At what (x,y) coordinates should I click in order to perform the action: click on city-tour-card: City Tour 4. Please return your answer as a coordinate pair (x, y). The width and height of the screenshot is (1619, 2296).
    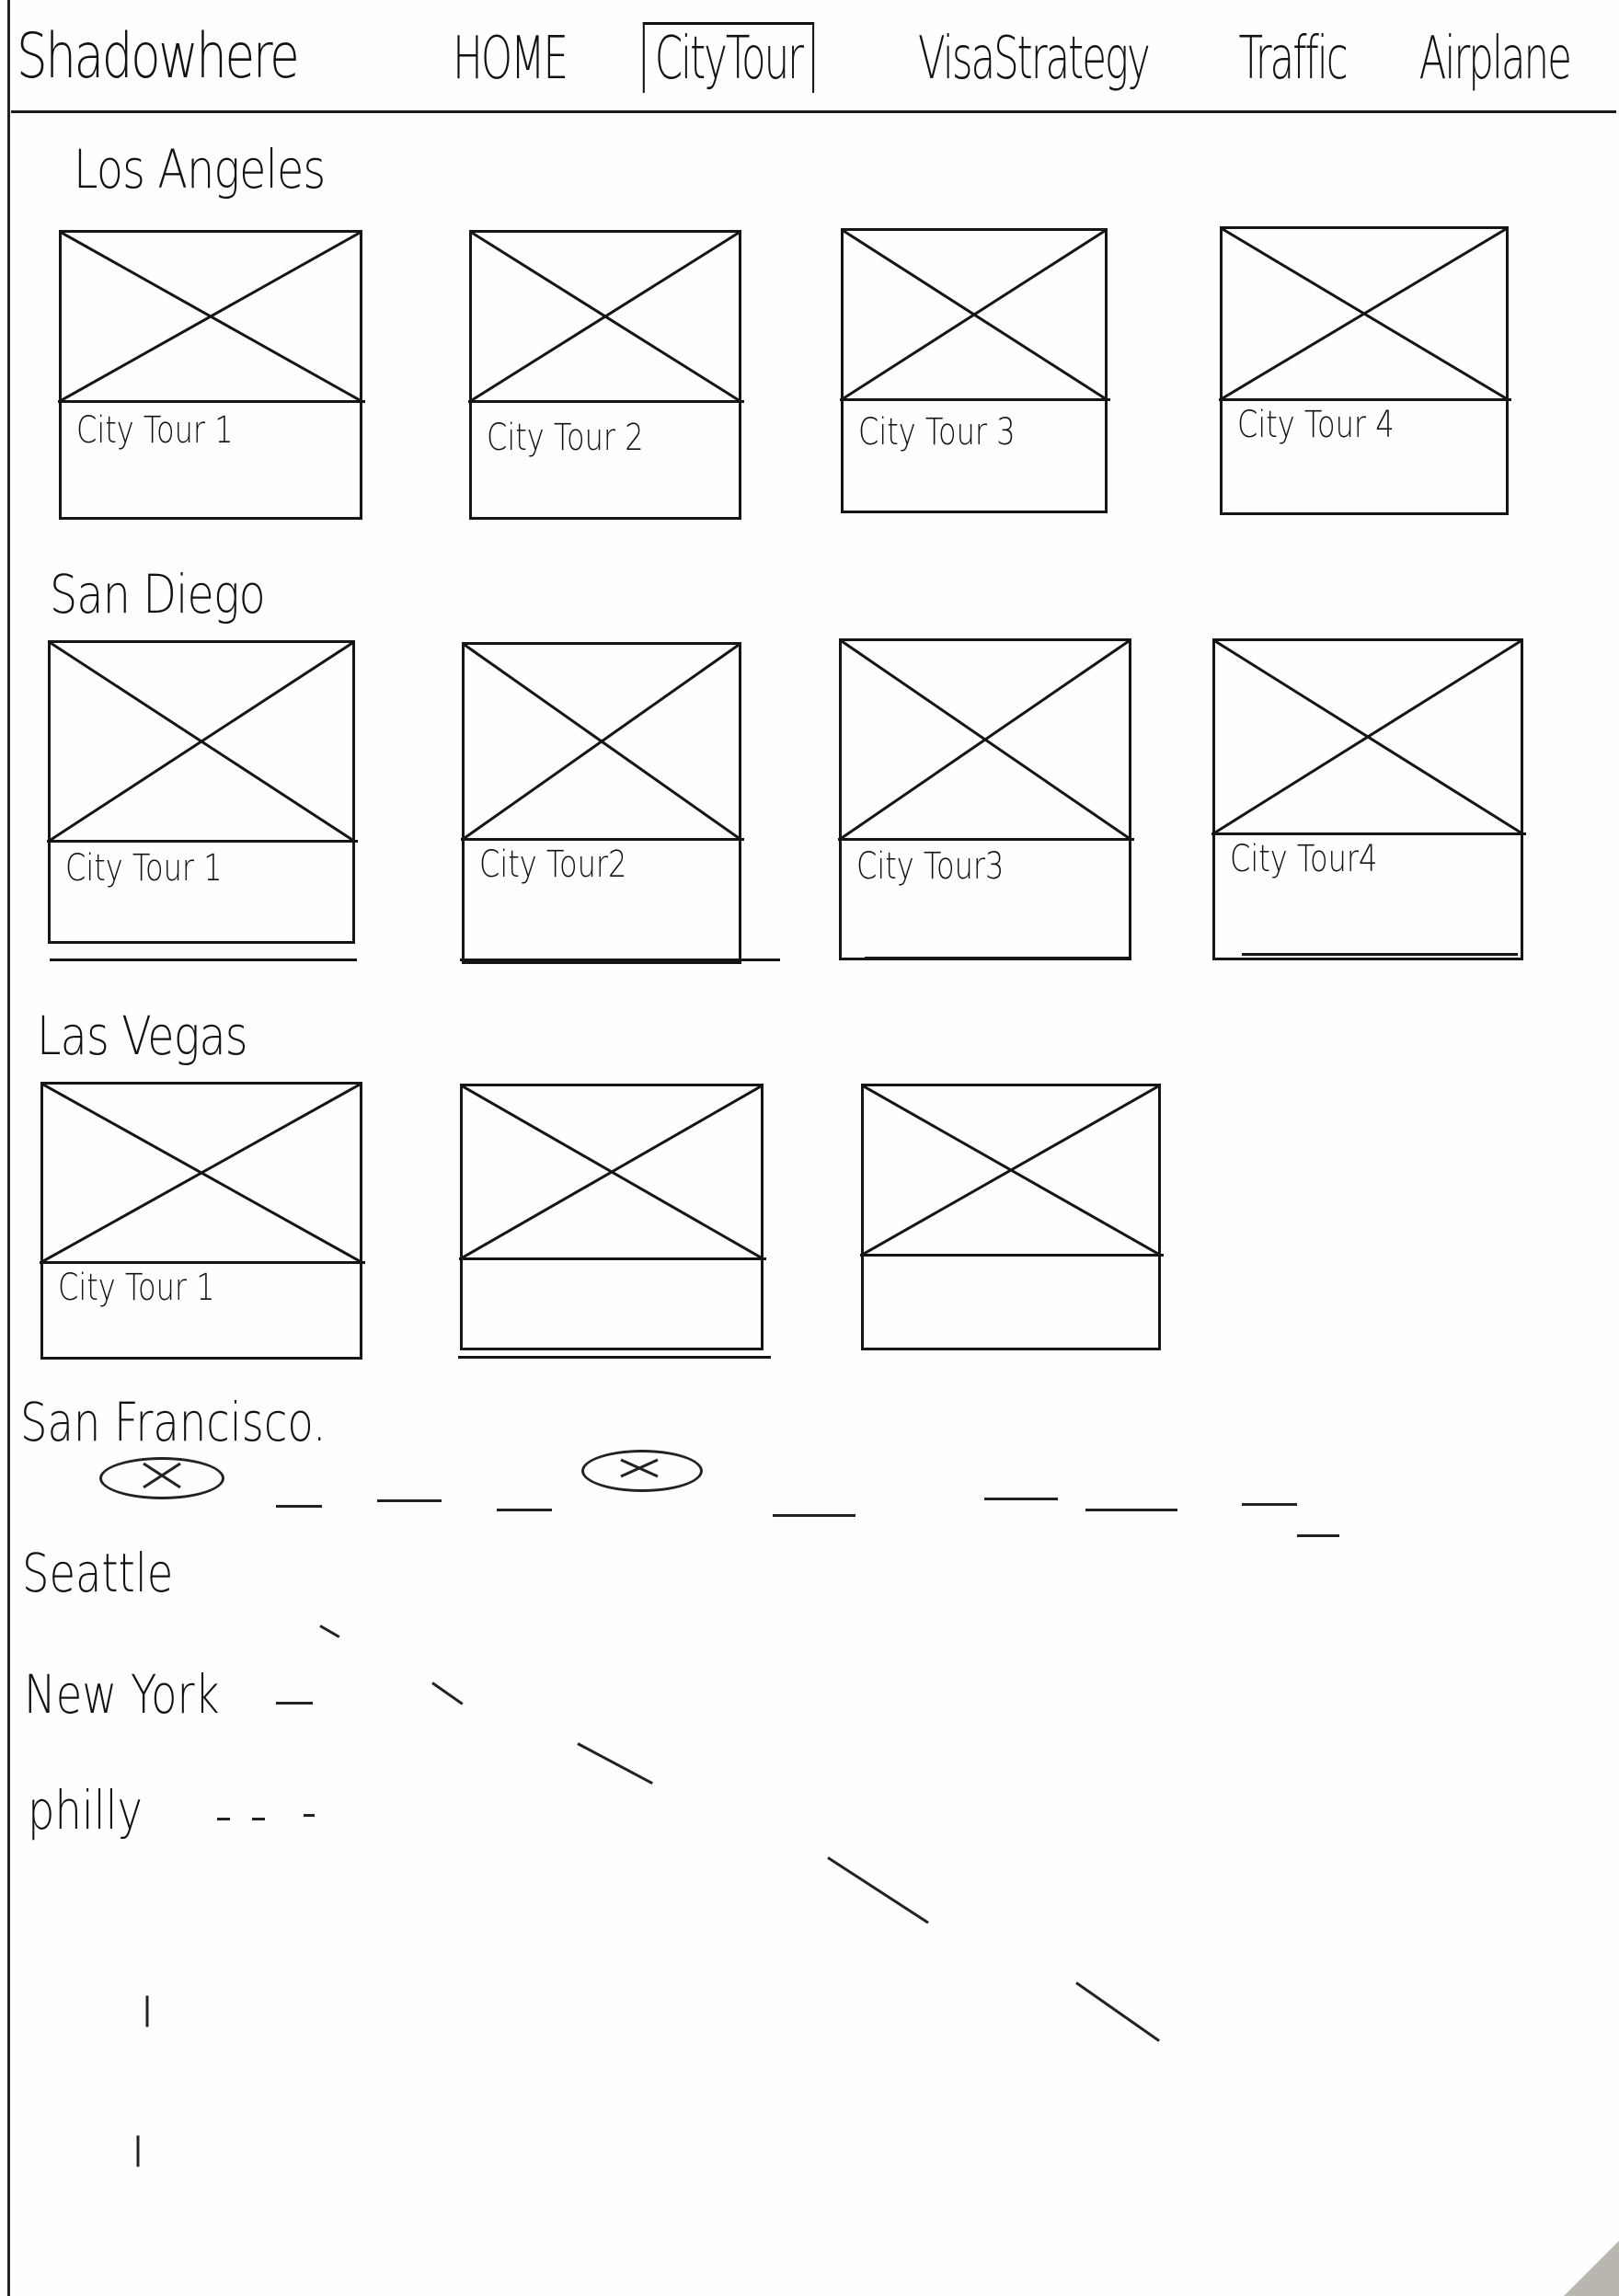
    Looking at the image, I should click on (1365, 370).